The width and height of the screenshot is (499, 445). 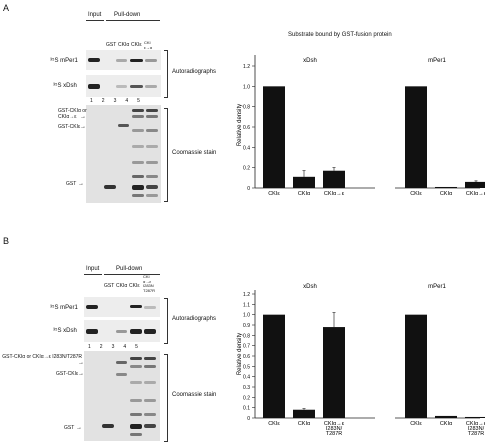 What do you see at coordinates (65, 86) in the screenshot?
I see `panel-a-probe-dsh: ³⁵S xDsh` at bounding box center [65, 86].